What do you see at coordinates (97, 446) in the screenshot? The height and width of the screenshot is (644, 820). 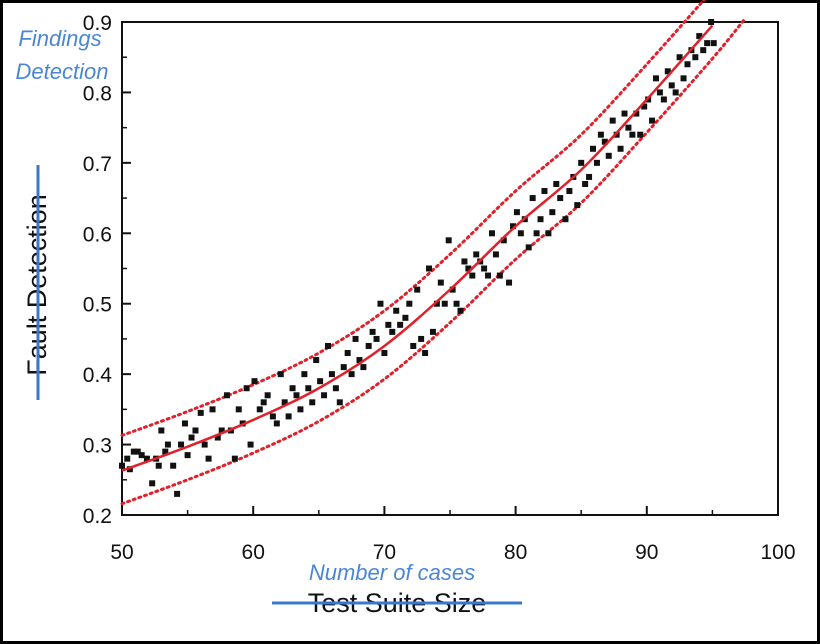 I see `y-tick-label: 0.3` at bounding box center [97, 446].